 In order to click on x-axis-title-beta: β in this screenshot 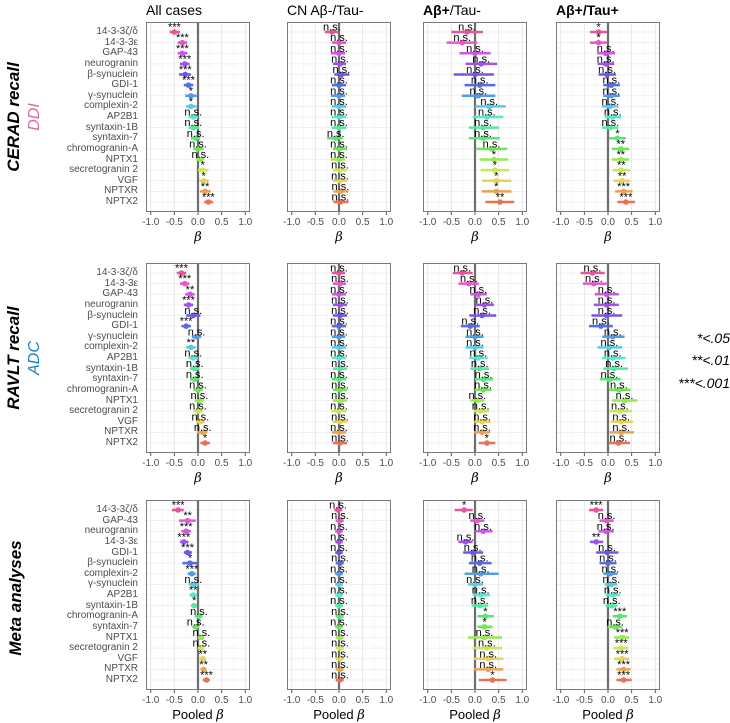, I will do `click(608, 237)`.